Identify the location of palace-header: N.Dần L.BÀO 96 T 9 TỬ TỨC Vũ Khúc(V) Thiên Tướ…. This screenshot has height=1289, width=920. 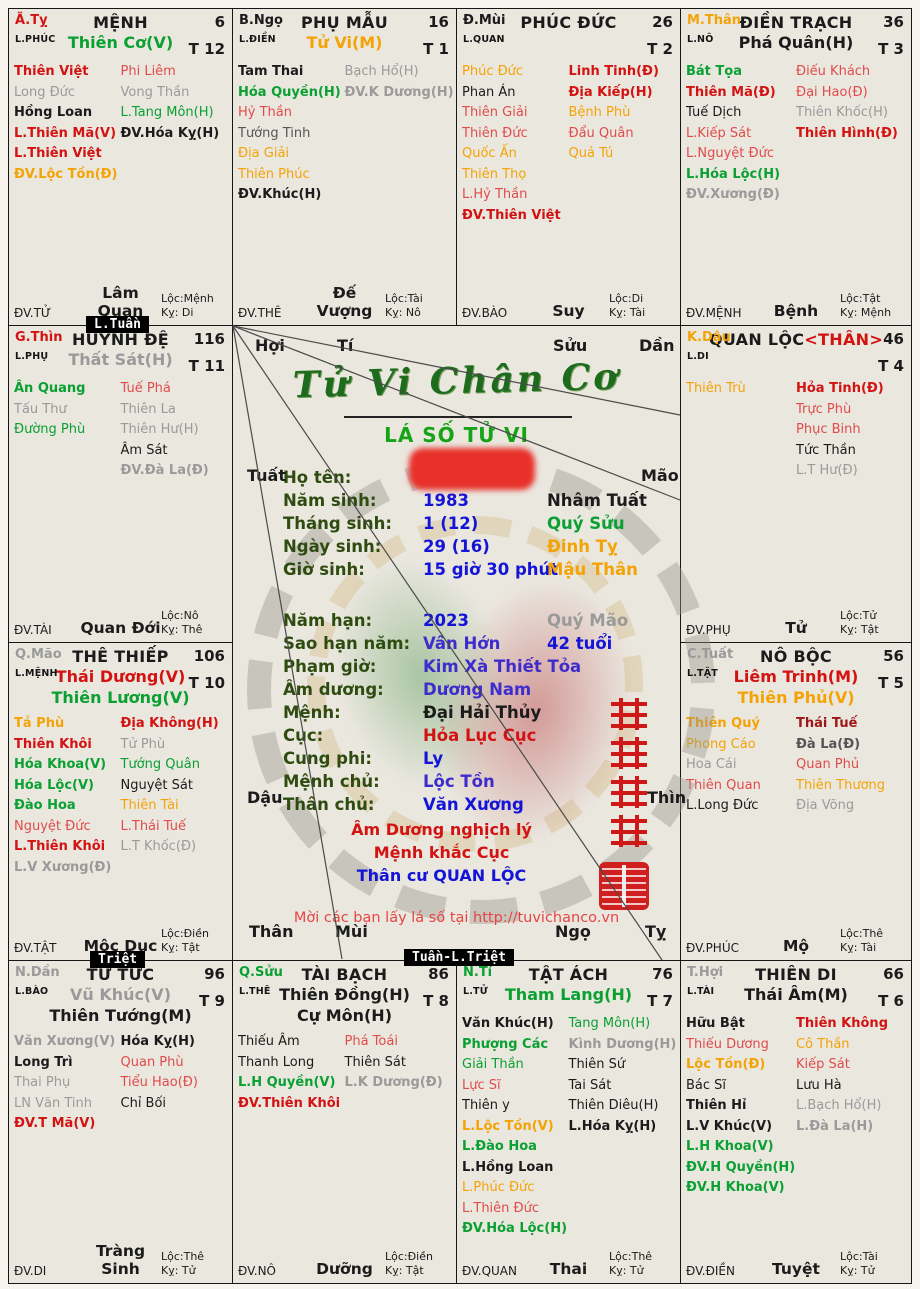
(120, 995).